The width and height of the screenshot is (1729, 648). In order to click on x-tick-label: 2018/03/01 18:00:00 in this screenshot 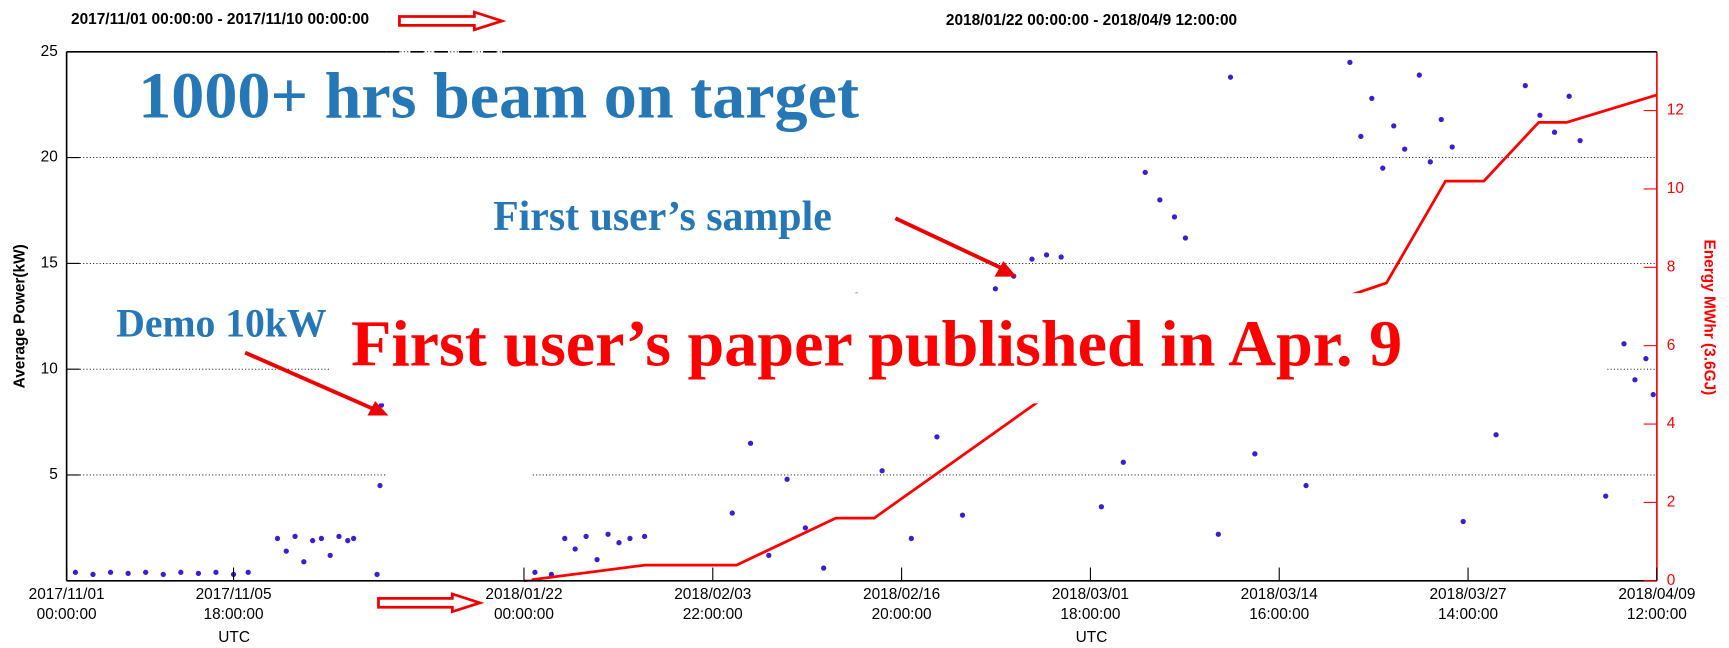, I will do `click(1090, 604)`.